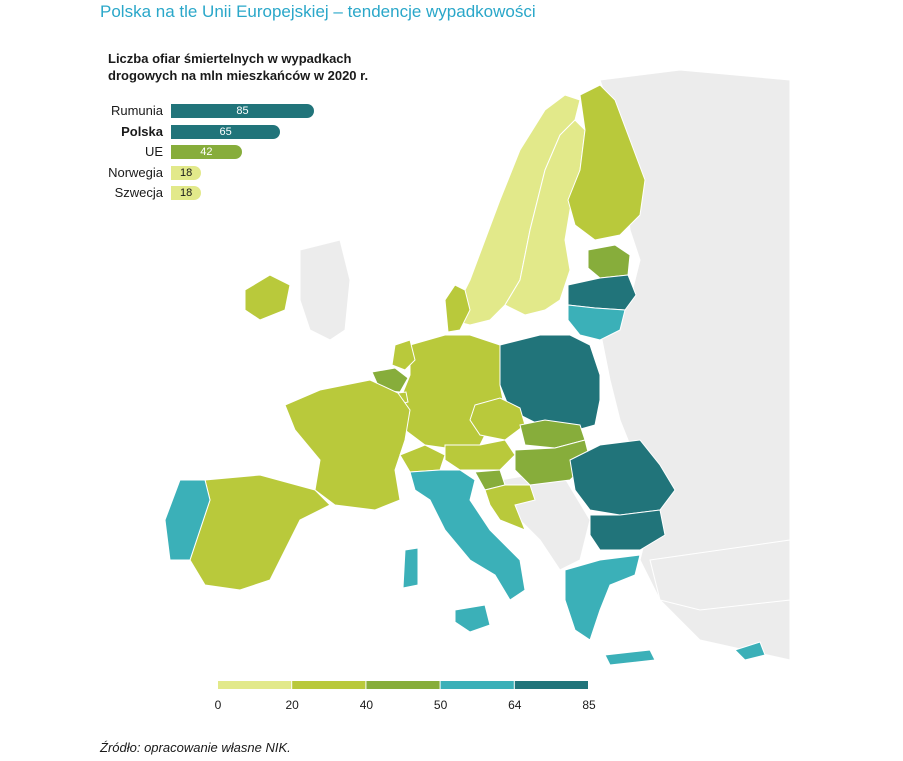 This screenshot has width=903, height=761. I want to click on bar-category-label: Szwecja, so click(138, 192).